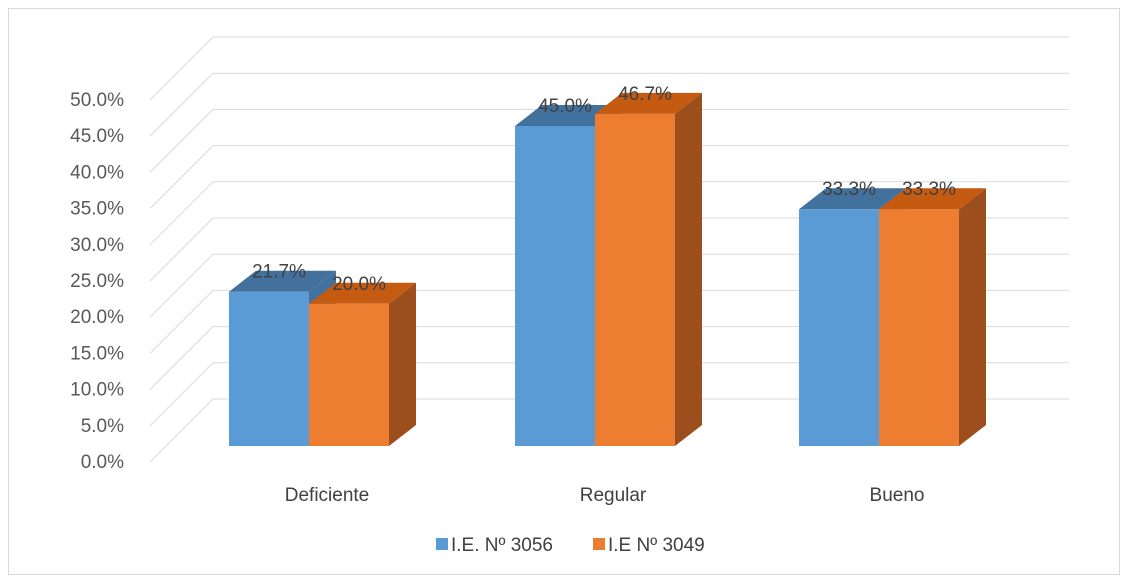  What do you see at coordinates (327, 495) in the screenshot?
I see `x-category-label: Deficiente` at bounding box center [327, 495].